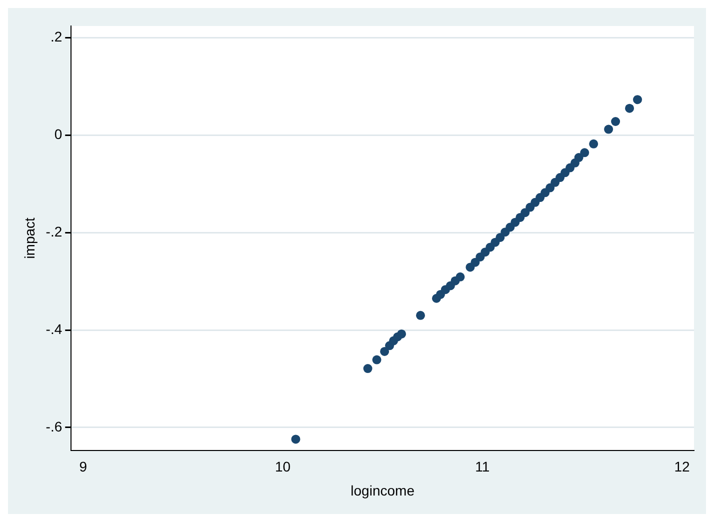 The width and height of the screenshot is (714, 522). Describe the element at coordinates (83, 466) in the screenshot. I see `x-tick-label: 9` at that location.